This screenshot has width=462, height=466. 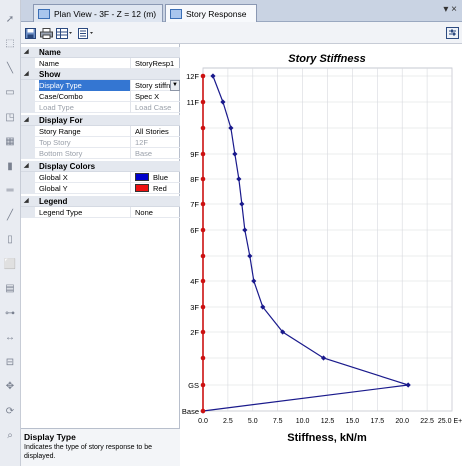 I want to click on property-row-bottom-story: Bottom Story Base, so click(x=100, y=153).